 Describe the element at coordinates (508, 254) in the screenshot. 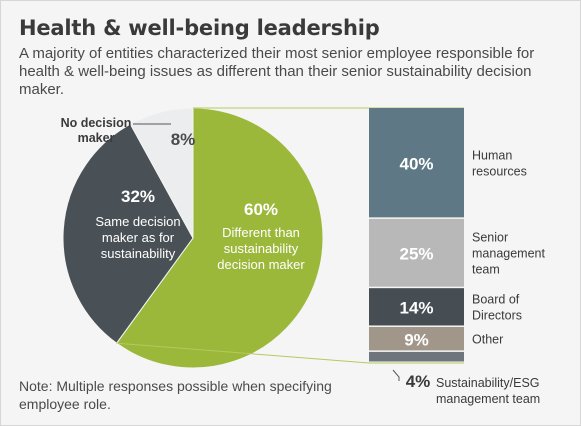

I see `bar-category-label-2: management` at that location.